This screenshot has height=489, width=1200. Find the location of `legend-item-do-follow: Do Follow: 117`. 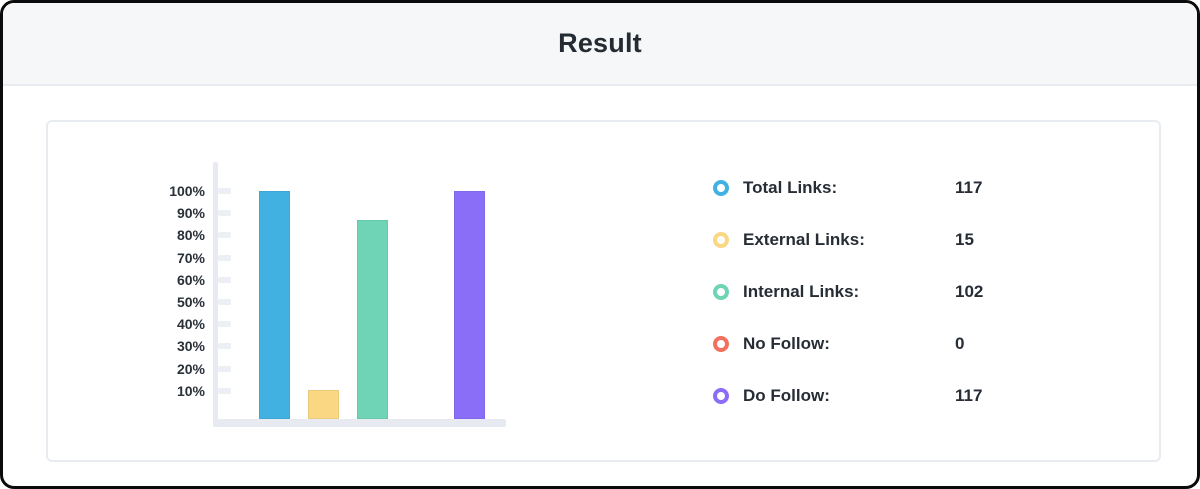

legend-item-do-follow: Do Follow: 117 is located at coordinates (848, 396).